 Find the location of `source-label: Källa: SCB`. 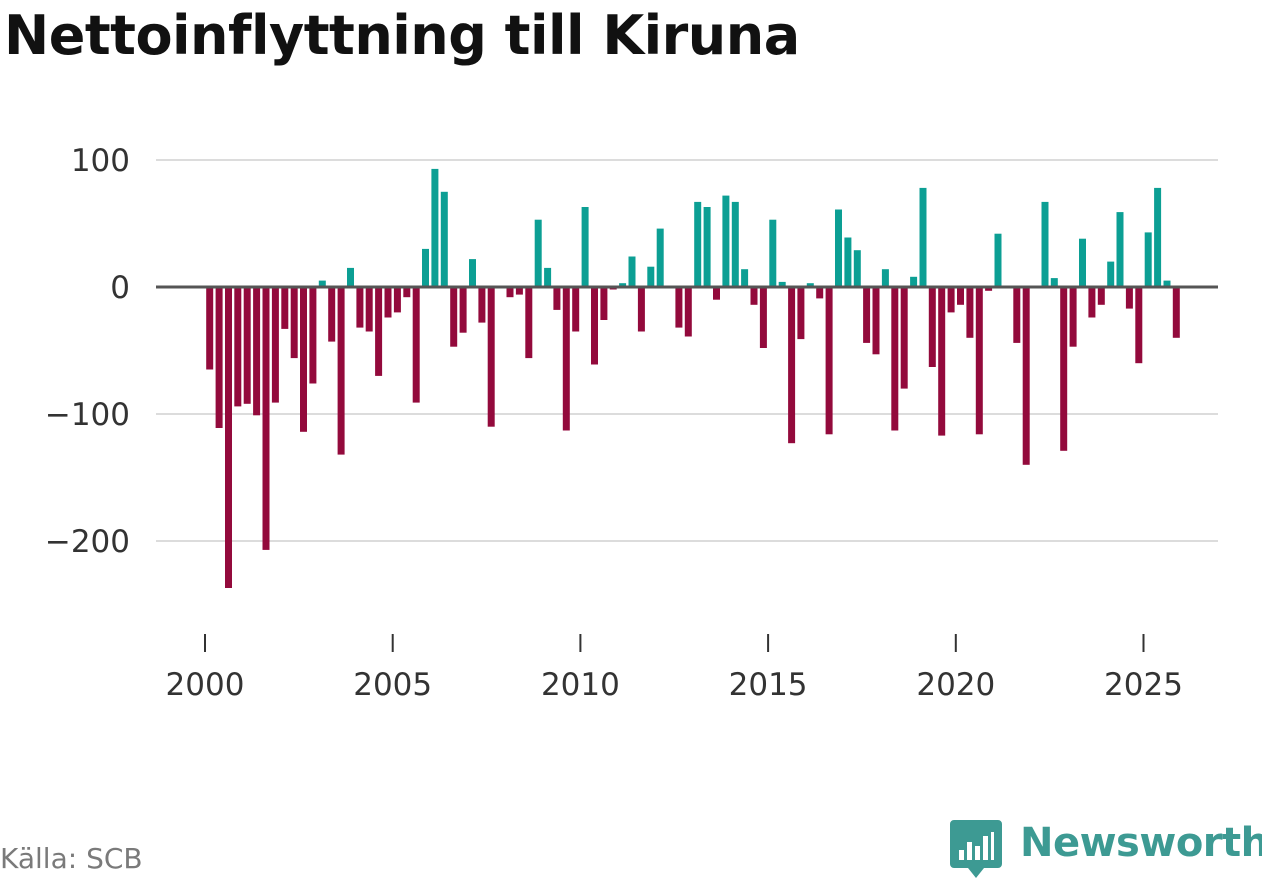

source-label: Källa: SCB is located at coordinates (71, 858).